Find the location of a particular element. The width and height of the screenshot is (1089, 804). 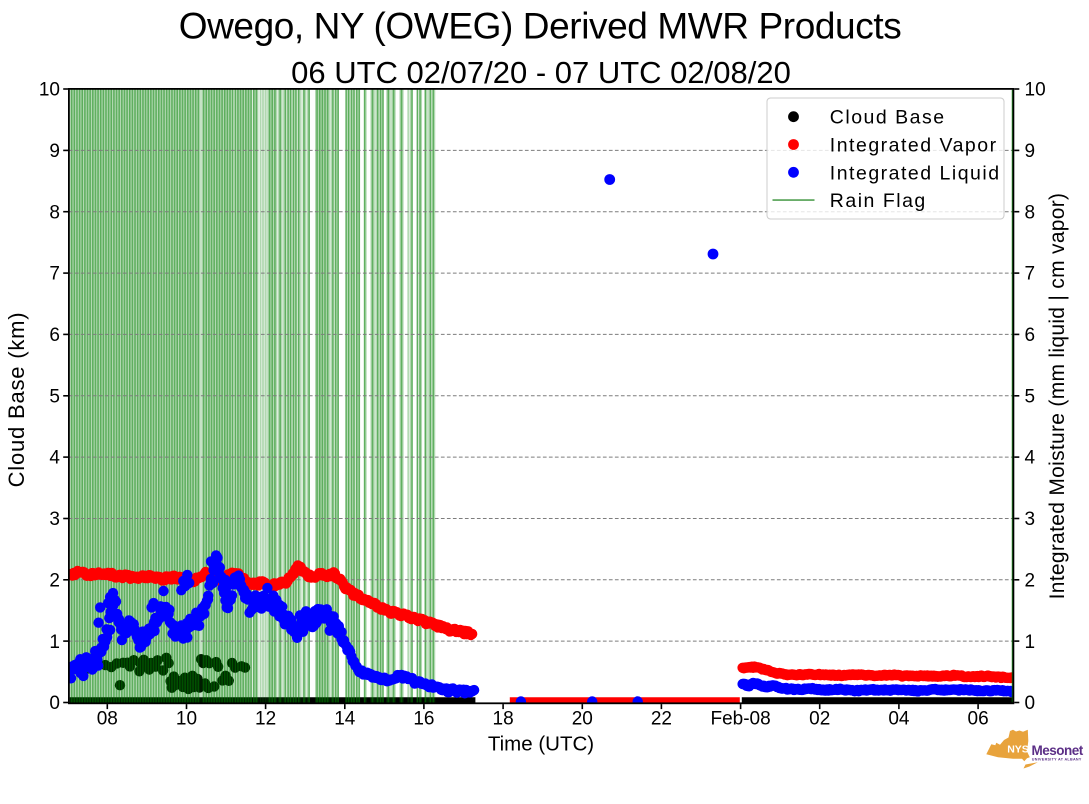

svg-text: Integrated Vapor is located at coordinates (914, 146).